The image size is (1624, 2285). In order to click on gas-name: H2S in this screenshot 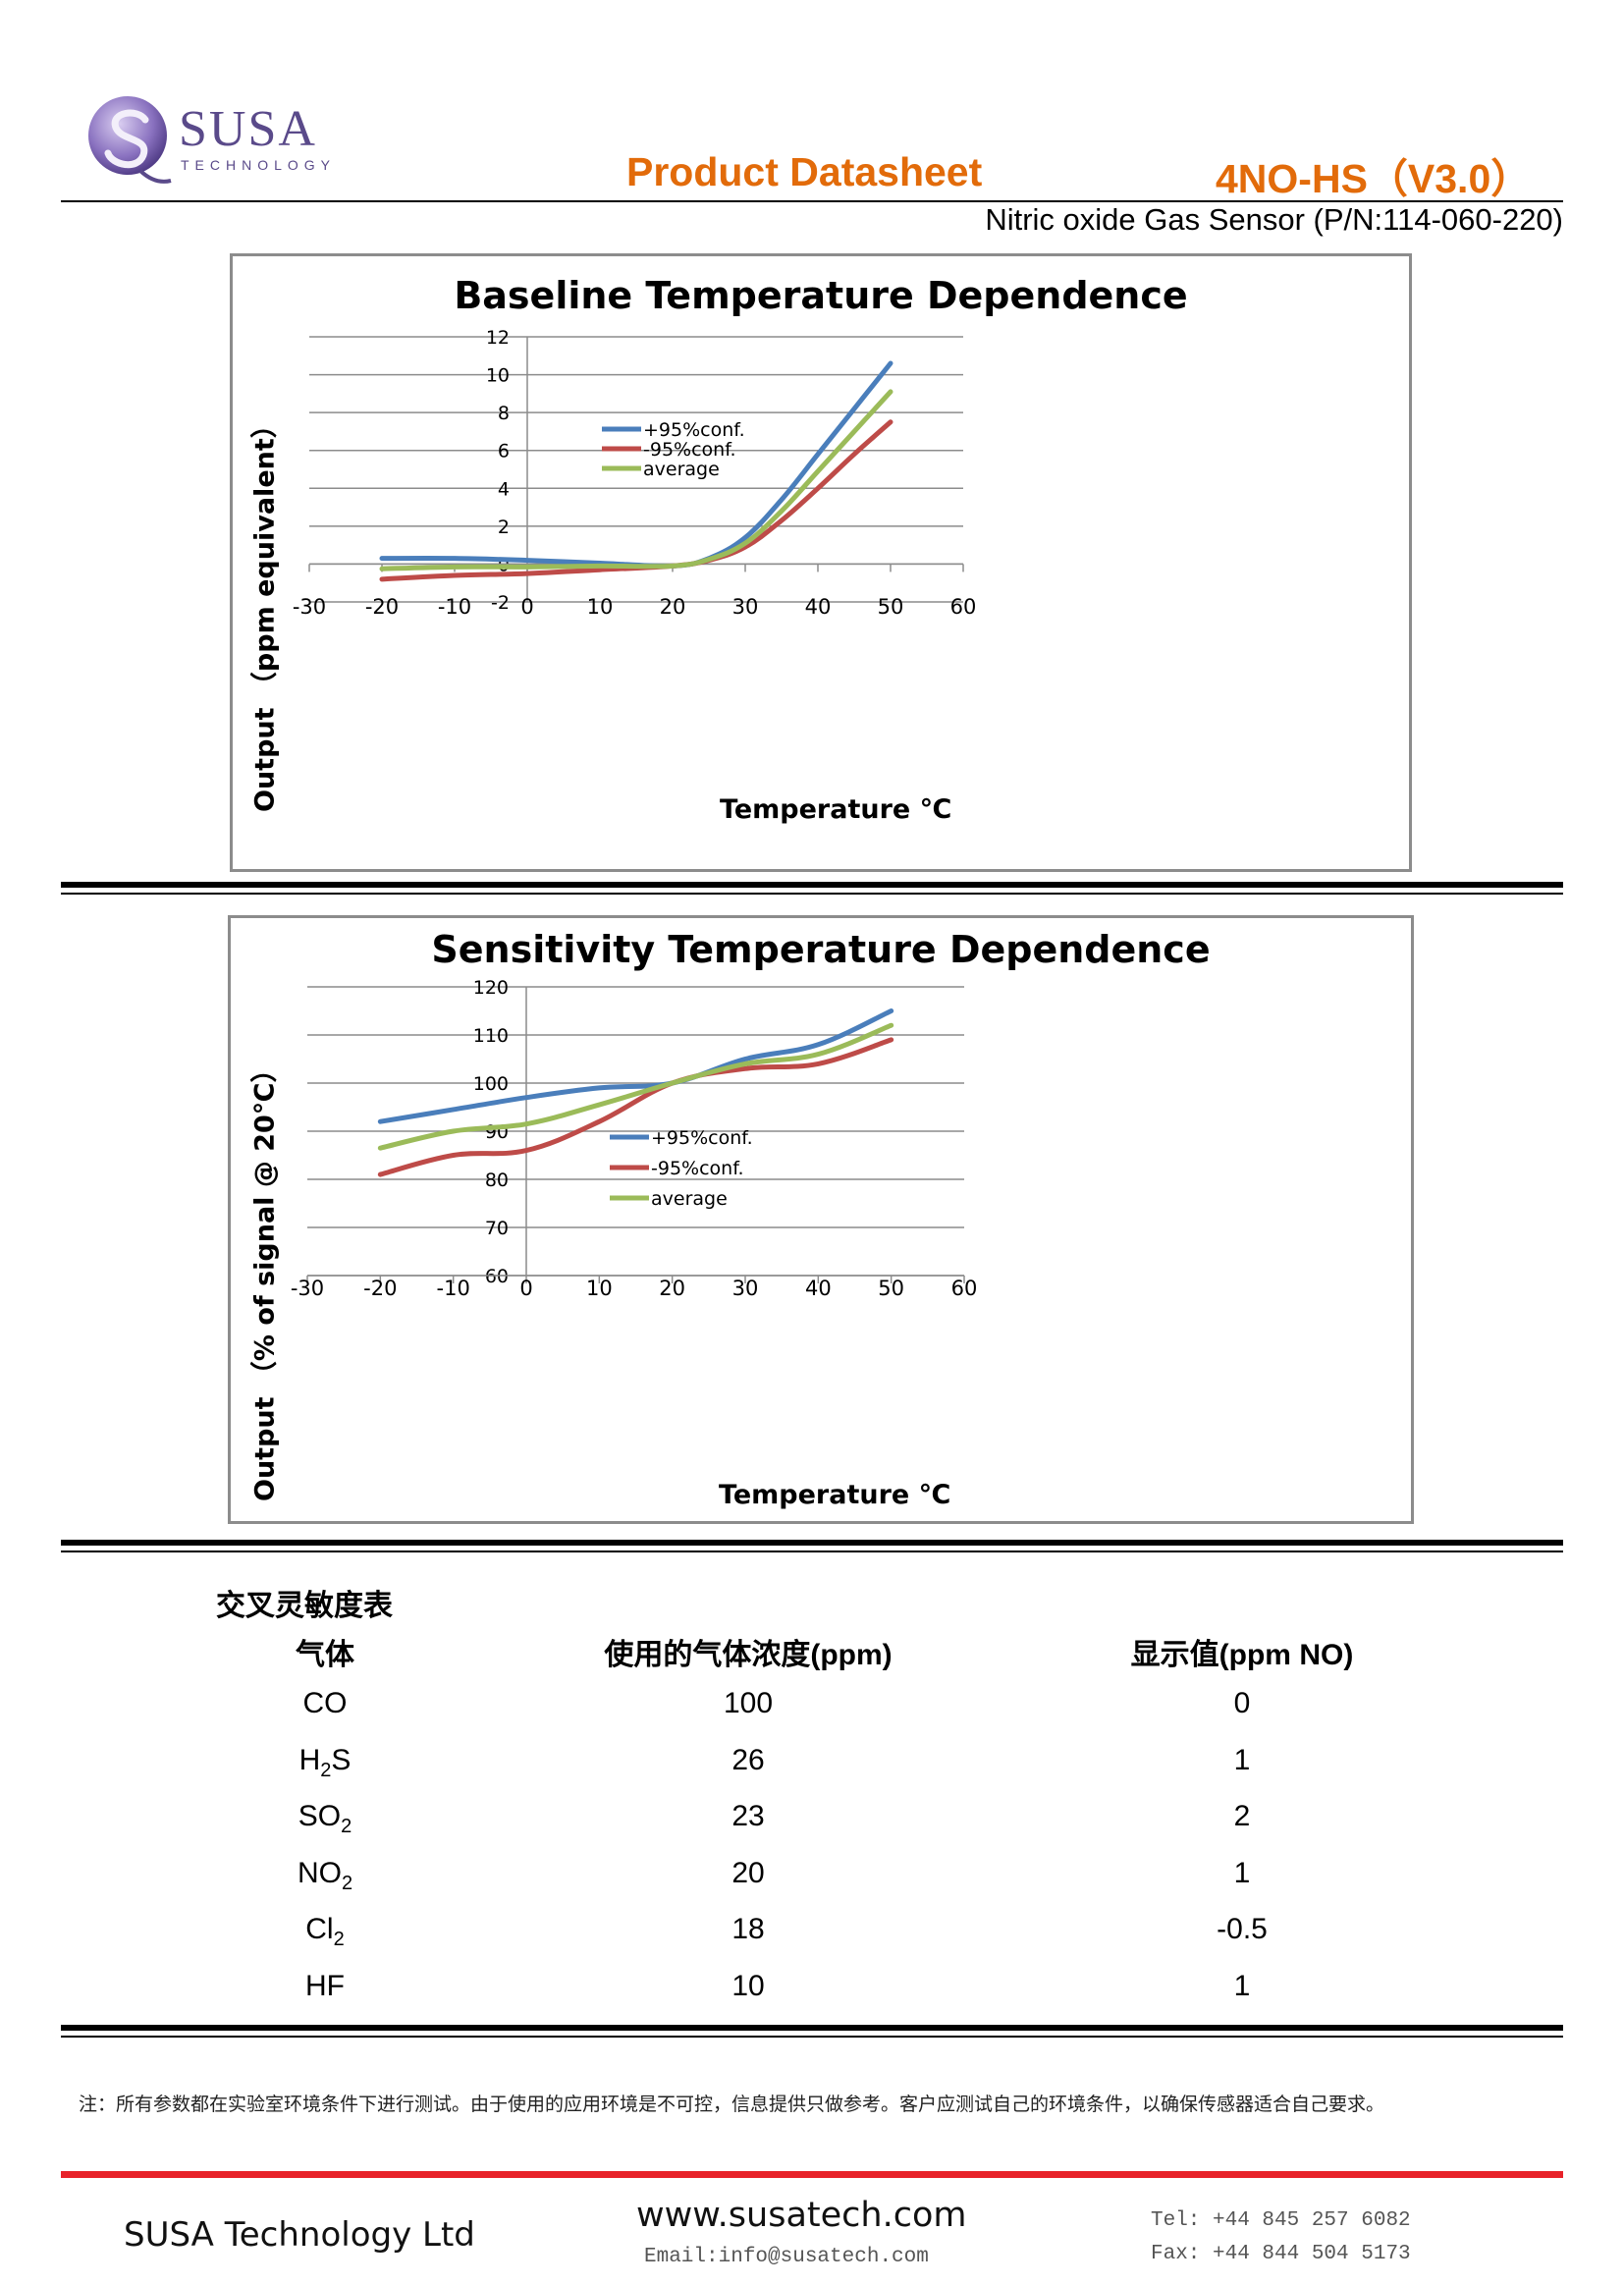, I will do `click(325, 1762)`.